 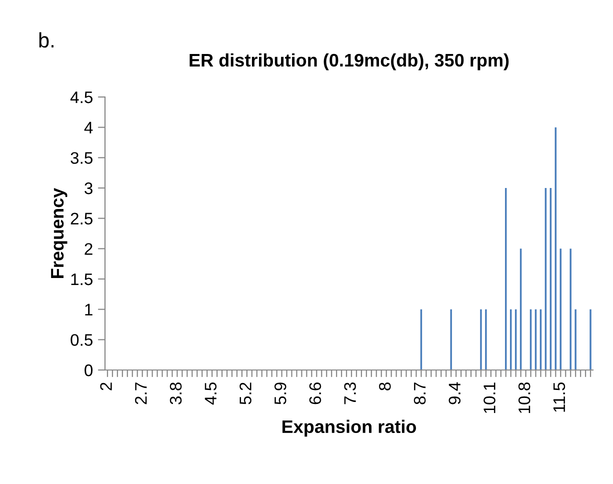 What do you see at coordinates (349, 428) in the screenshot?
I see `x-axis-title: Expansion ratio` at bounding box center [349, 428].